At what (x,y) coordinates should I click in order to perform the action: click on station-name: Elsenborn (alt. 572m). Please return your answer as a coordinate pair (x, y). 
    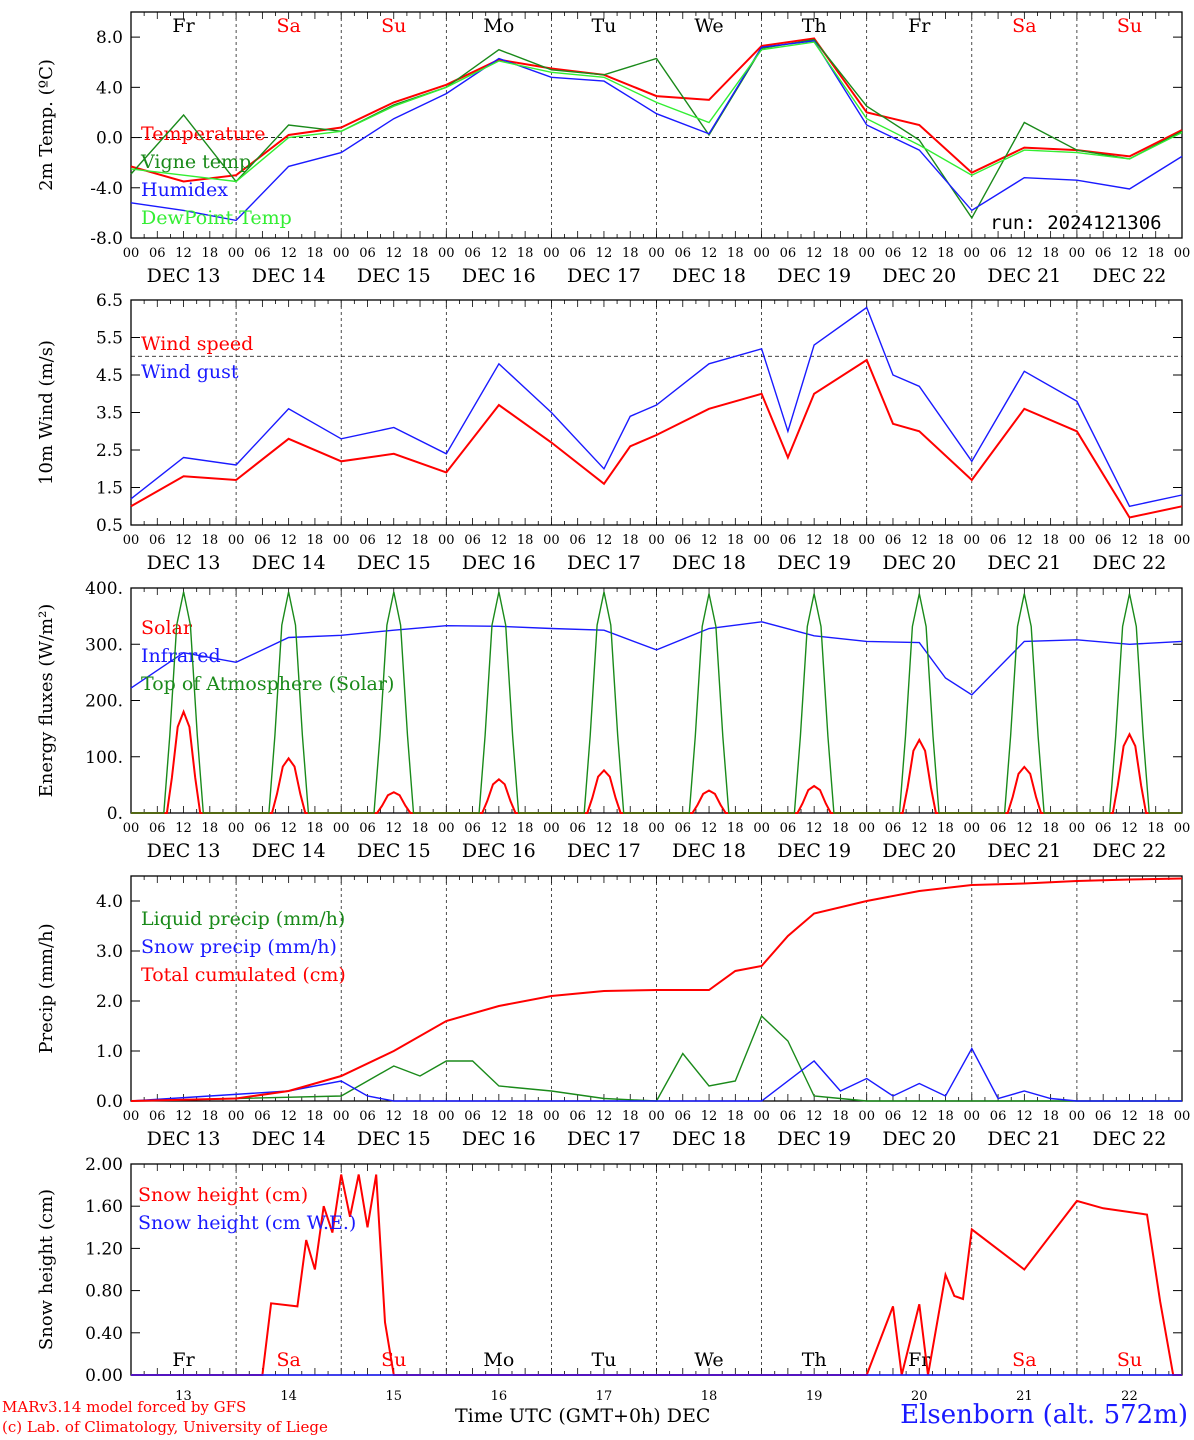
    Looking at the image, I should click on (1044, 1415).